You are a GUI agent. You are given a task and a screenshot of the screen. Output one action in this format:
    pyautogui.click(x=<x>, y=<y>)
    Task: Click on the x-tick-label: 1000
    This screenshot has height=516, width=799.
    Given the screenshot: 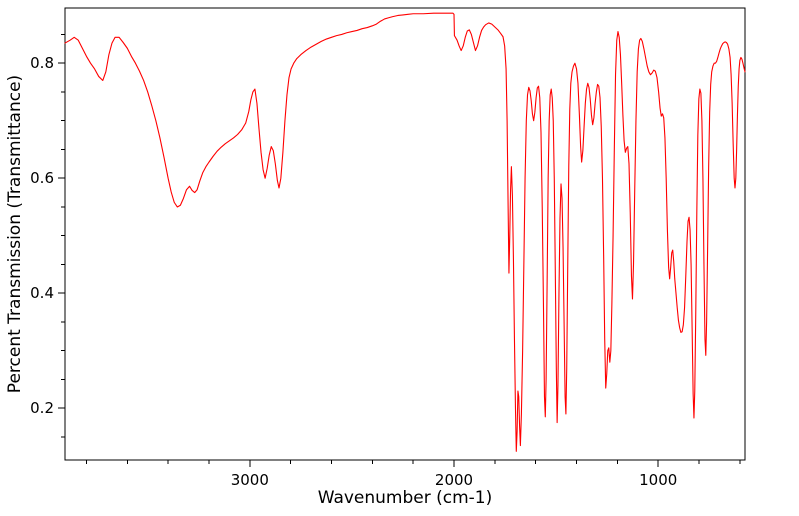 What is the action you would take?
    pyautogui.click(x=658, y=480)
    